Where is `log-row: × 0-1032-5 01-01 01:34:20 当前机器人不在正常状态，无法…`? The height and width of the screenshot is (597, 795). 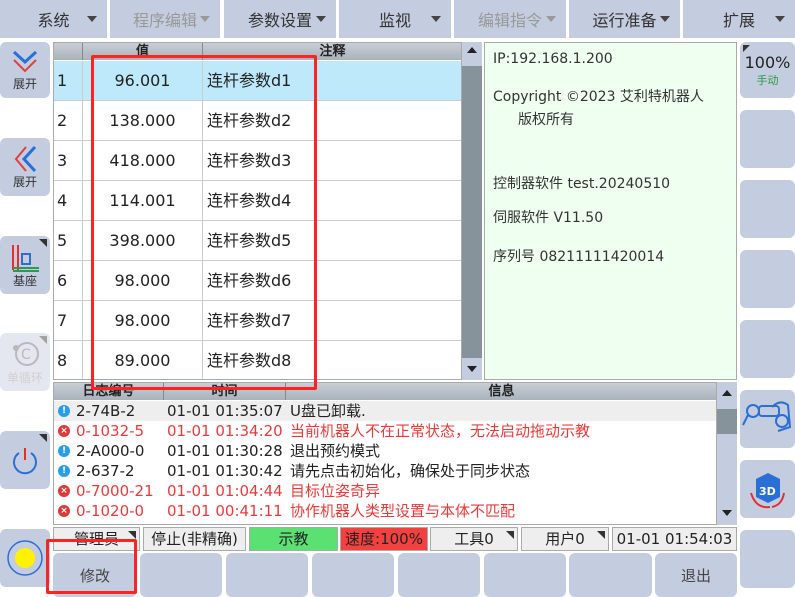
log-row: × 0-1032-5 01-01 01:34:20 当前机器人不在正常状态，无法… is located at coordinates (385, 431).